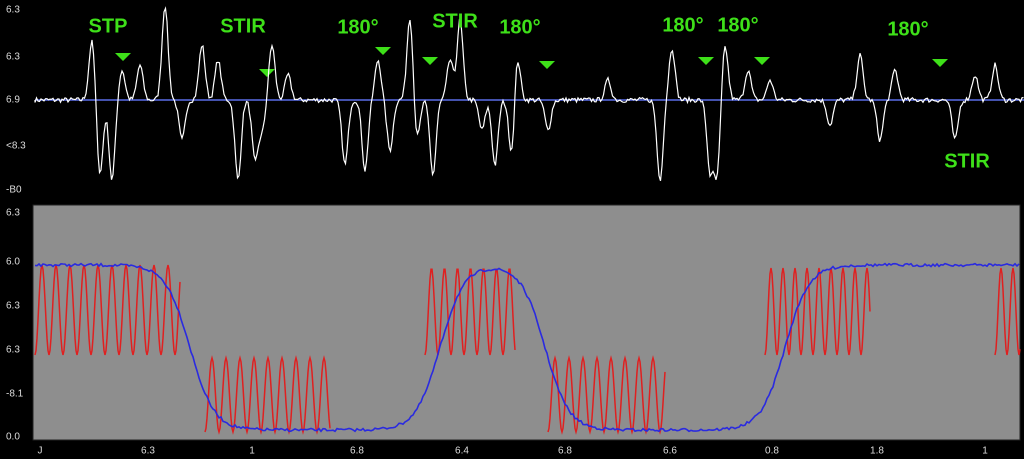  Describe the element at coordinates (13, 100) in the screenshot. I see `y-label: 6.9` at that location.